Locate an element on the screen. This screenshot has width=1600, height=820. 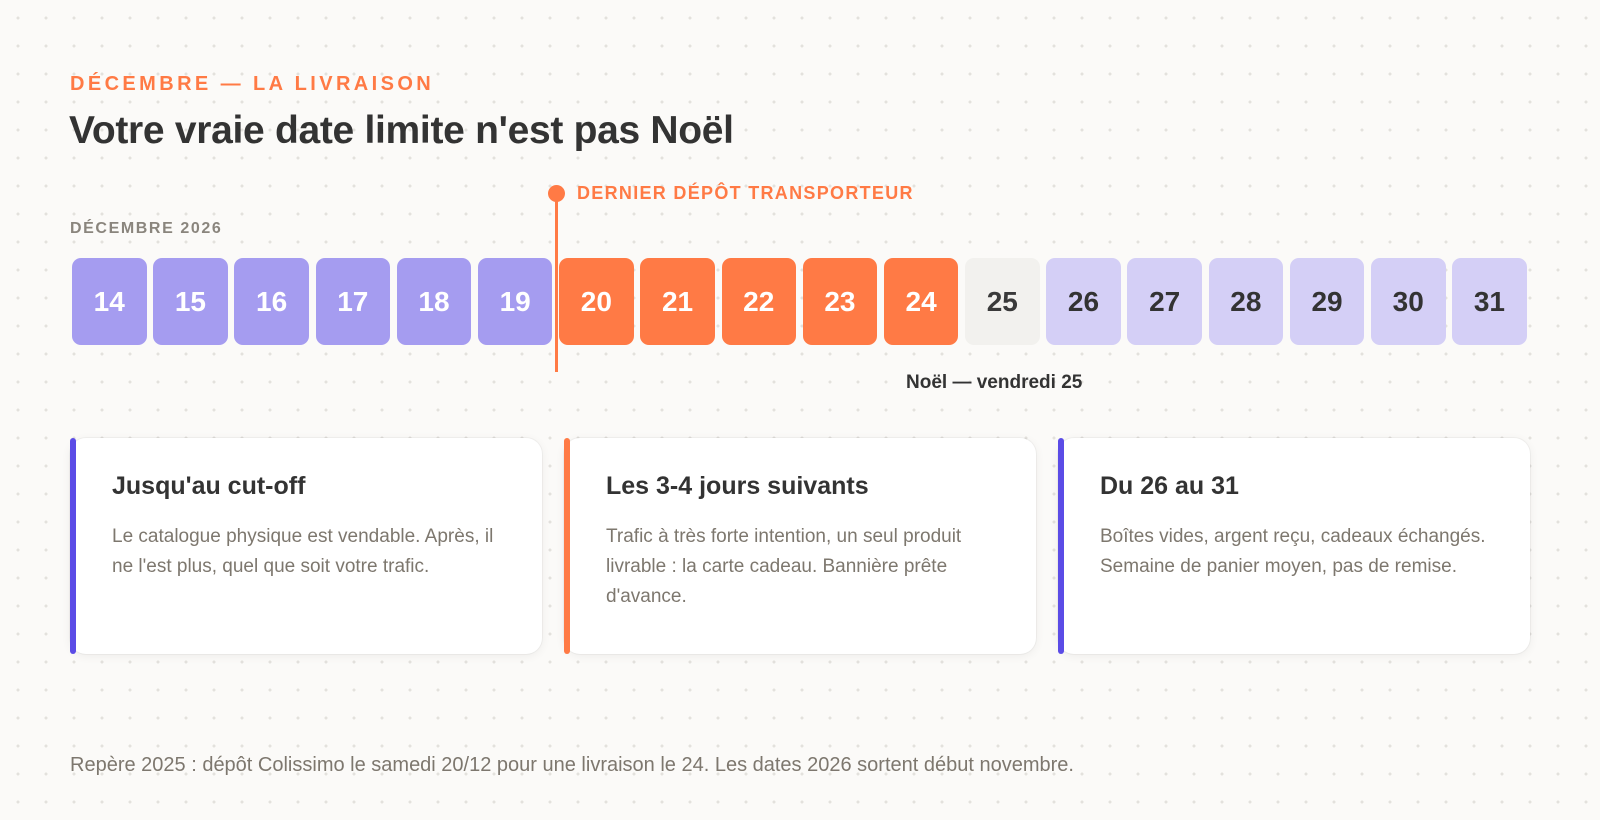
day-cell: 28 is located at coordinates (1246, 301).